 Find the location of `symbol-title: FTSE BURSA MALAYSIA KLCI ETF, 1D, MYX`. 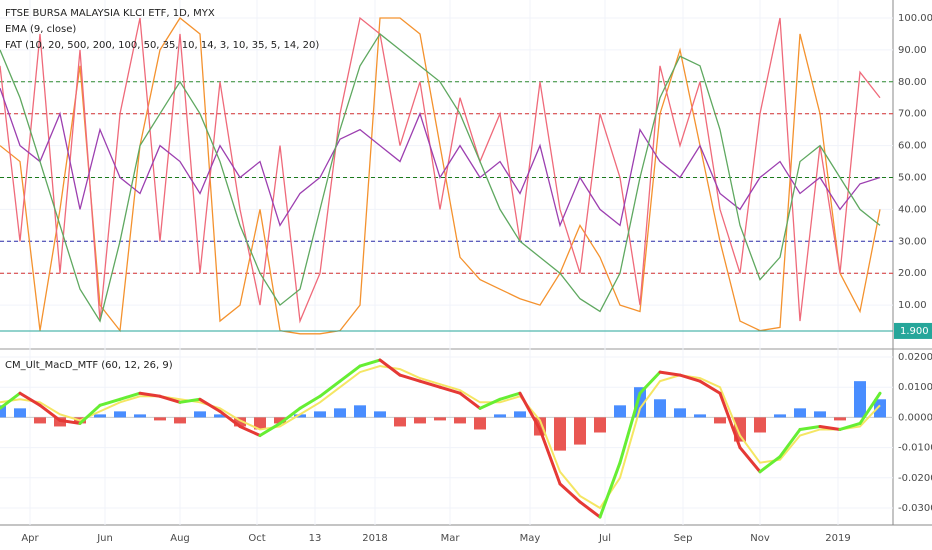

symbol-title: FTSE BURSA MALAYSIA KLCI ETF, 1D, MYX is located at coordinates (110, 13).